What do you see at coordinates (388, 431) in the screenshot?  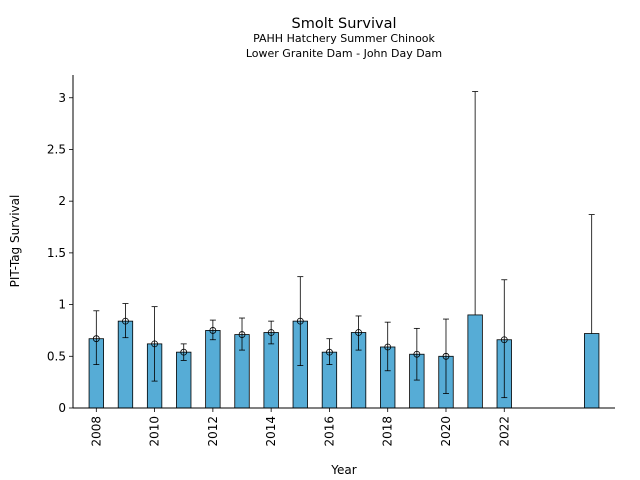 I see `x-tick-label: 2018` at bounding box center [388, 431].